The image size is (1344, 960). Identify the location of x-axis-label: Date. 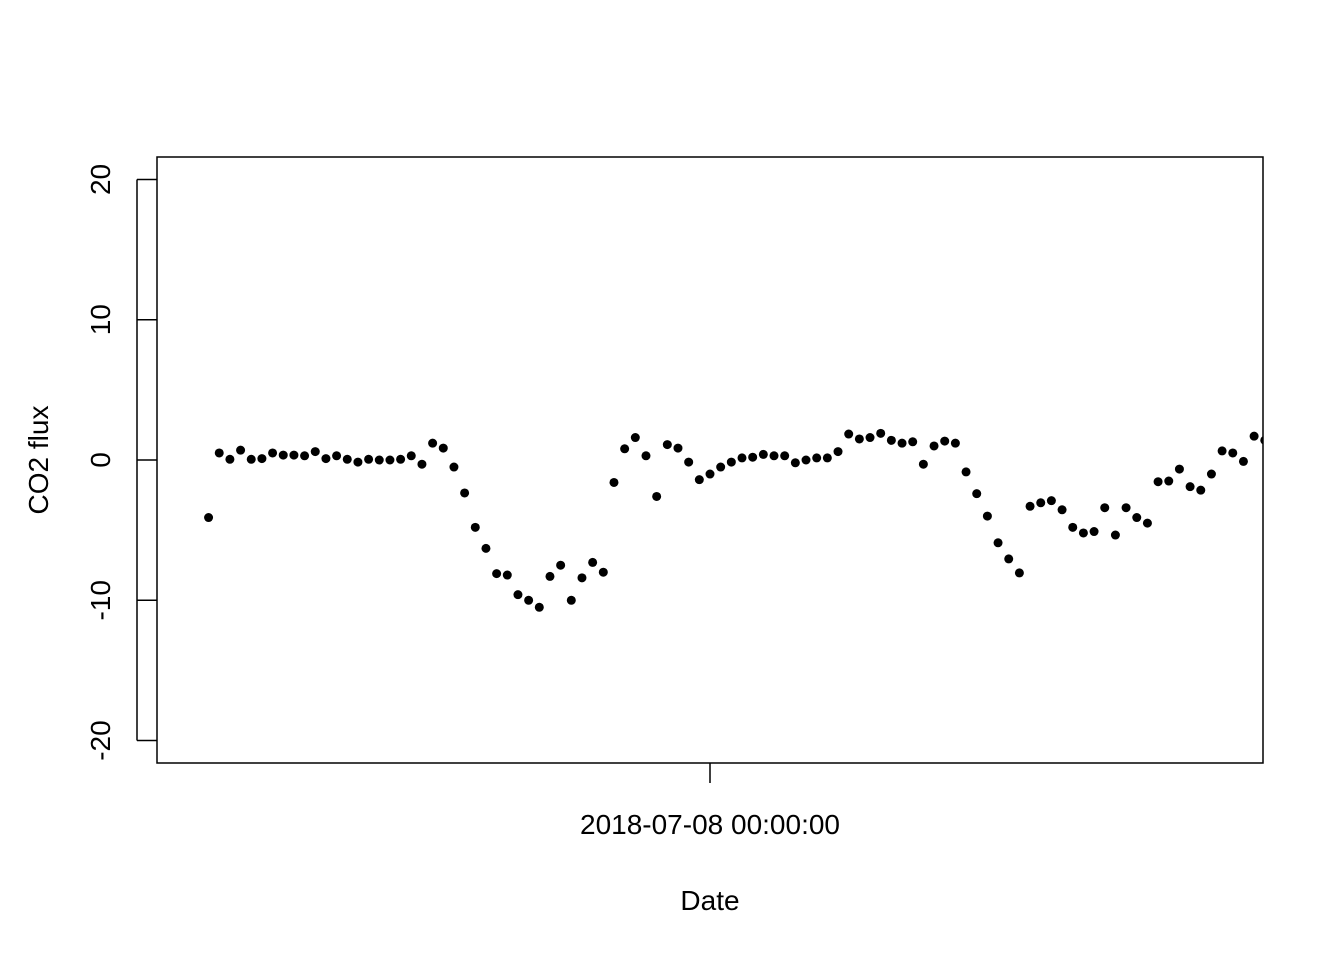
(709, 900).